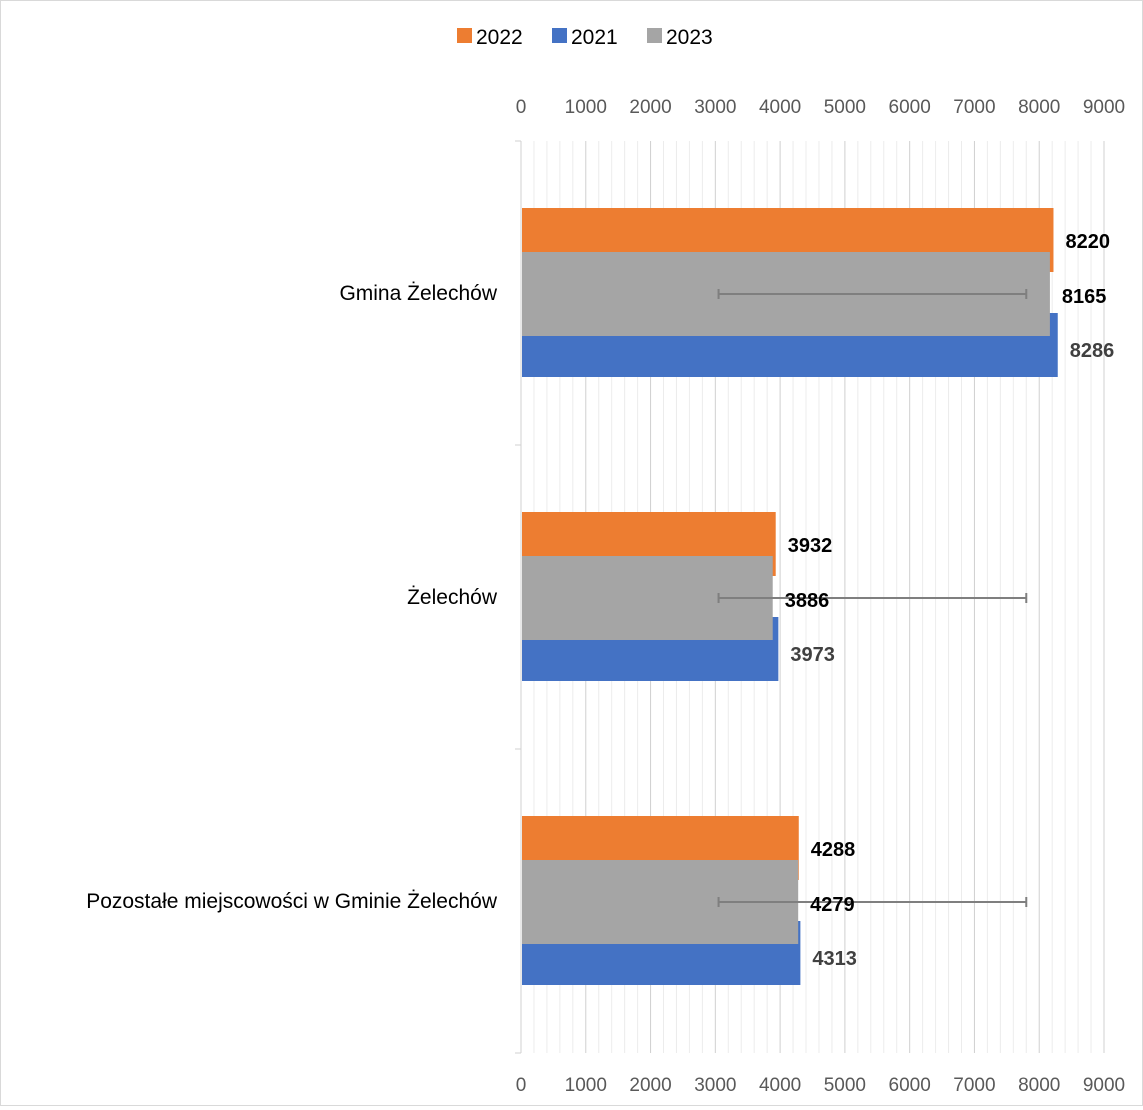 The image size is (1143, 1110). I want to click on legend-swatch-2023, so click(654, 35).